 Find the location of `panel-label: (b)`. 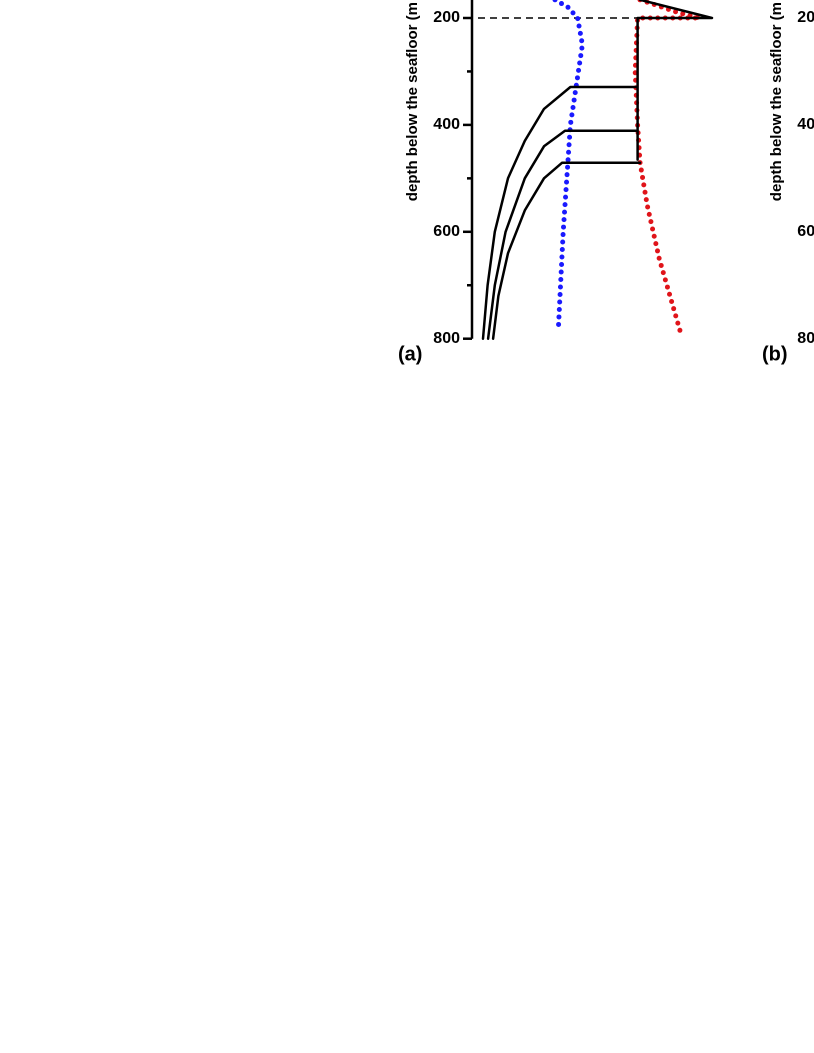

panel-label: (b) is located at coordinates (775, 354).